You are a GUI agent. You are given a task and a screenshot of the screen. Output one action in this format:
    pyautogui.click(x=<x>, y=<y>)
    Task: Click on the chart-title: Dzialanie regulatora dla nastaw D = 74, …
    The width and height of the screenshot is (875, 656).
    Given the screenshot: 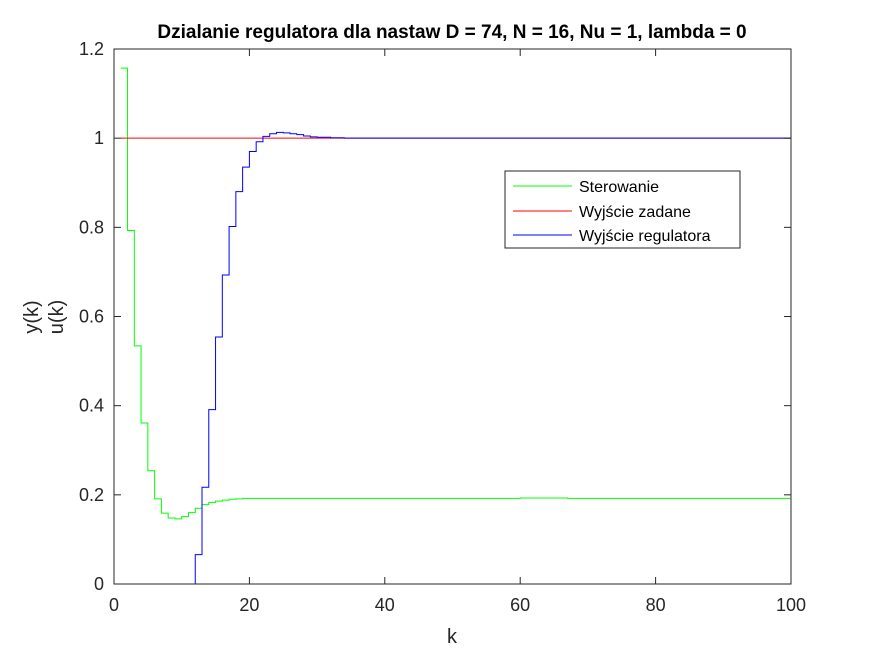 What is the action you would take?
    pyautogui.click(x=451, y=32)
    